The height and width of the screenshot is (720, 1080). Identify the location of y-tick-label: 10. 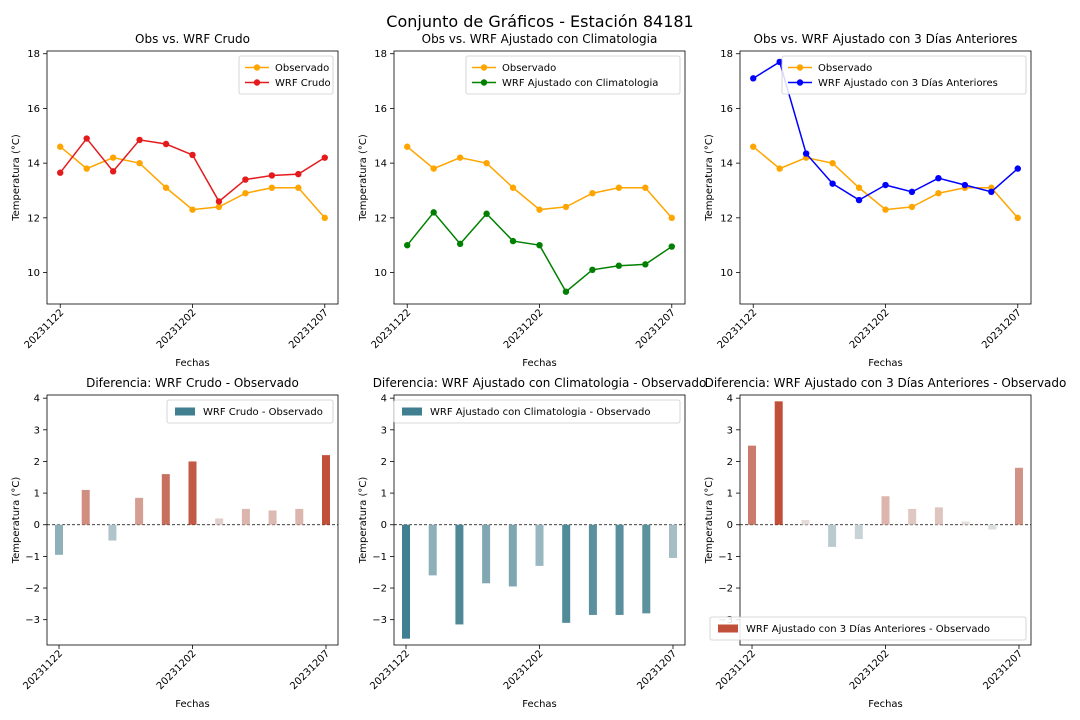
(726, 273).